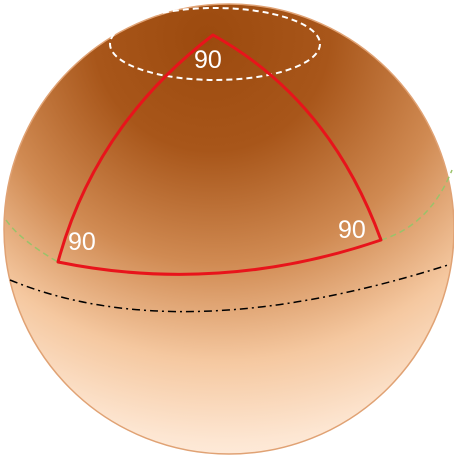 The width and height of the screenshot is (454, 460). What do you see at coordinates (352, 230) in the screenshot?
I see `angle-label-right: 90` at bounding box center [352, 230].